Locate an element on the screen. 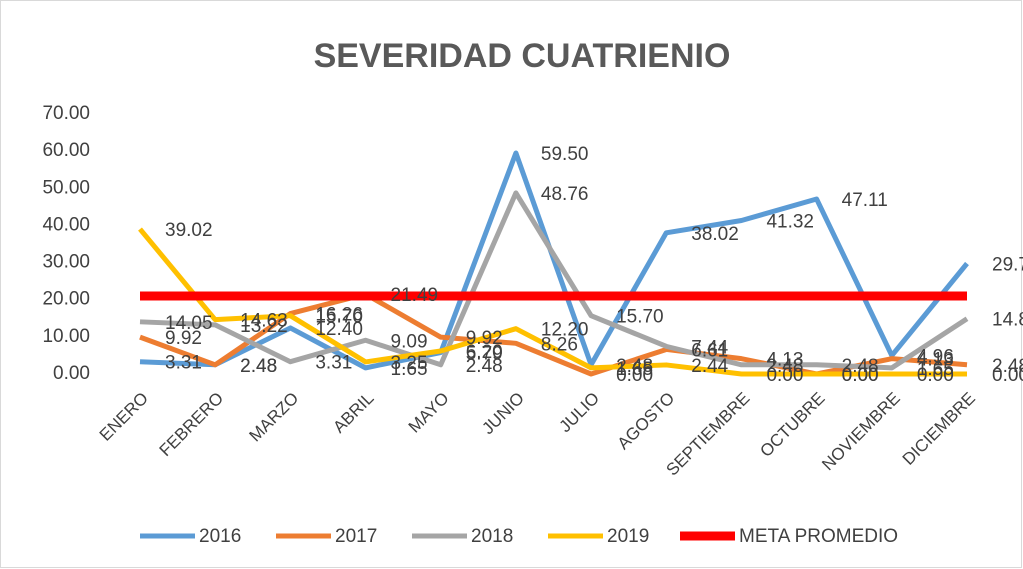 The width and height of the screenshot is (1023, 569). series-line is located at coordinates (553, 334).